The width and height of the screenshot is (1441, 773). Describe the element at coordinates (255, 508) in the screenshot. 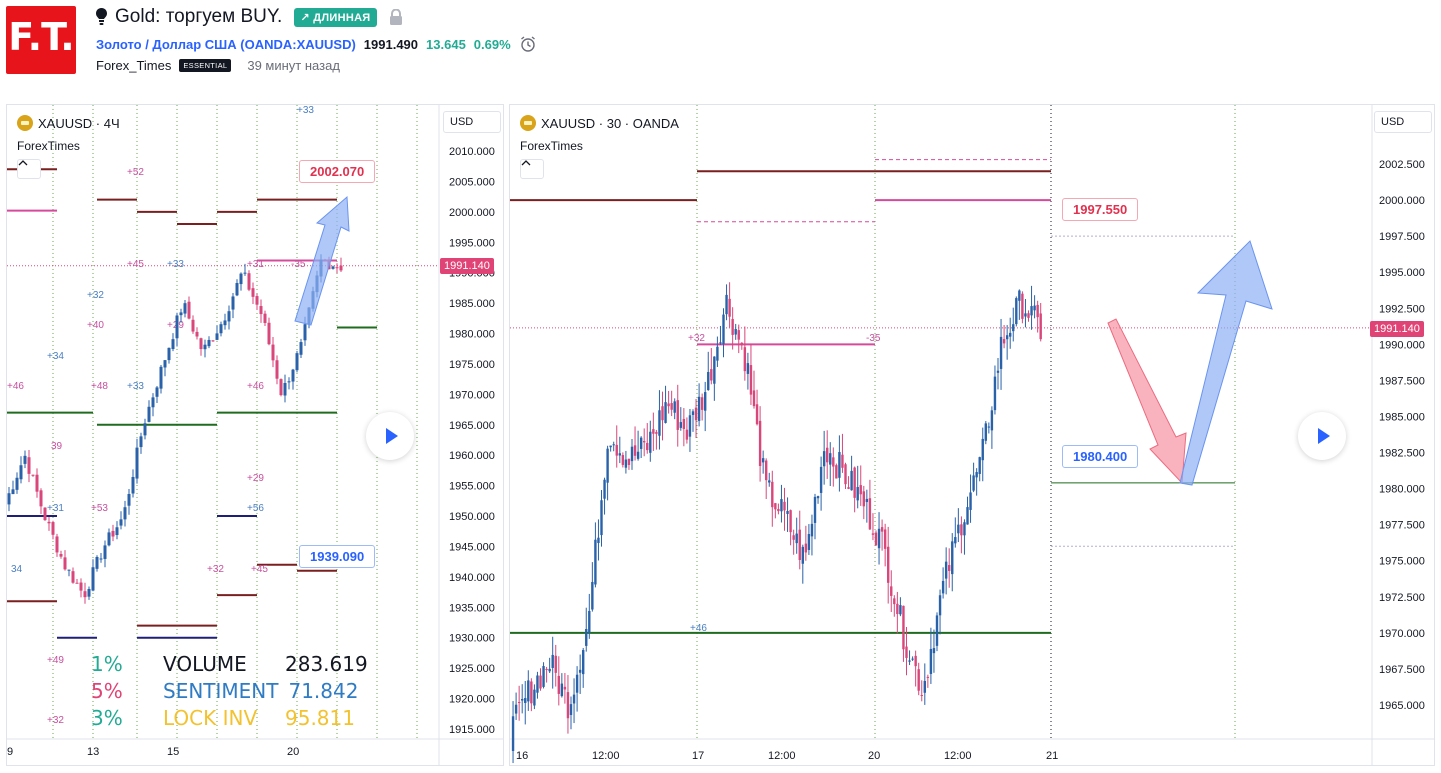

I see `level-tag: +56` at that location.